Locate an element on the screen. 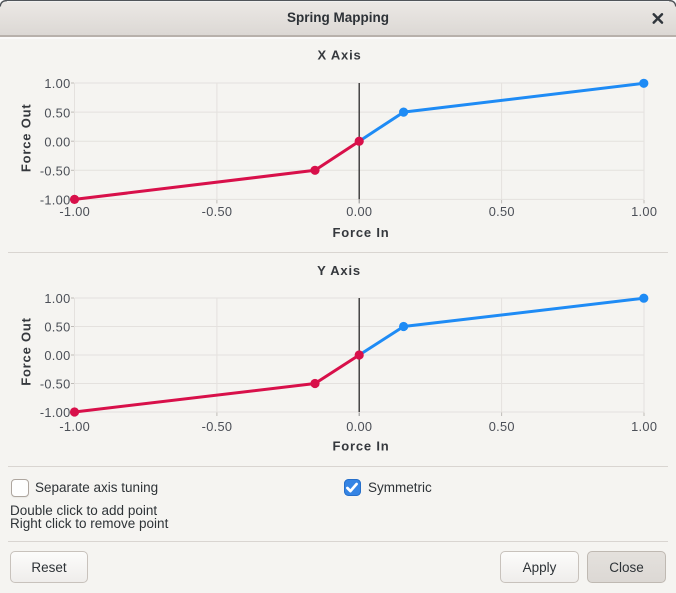 Image resolution: width=676 pixels, height=593 pixels. svg-text: Y Axis is located at coordinates (339, 270).